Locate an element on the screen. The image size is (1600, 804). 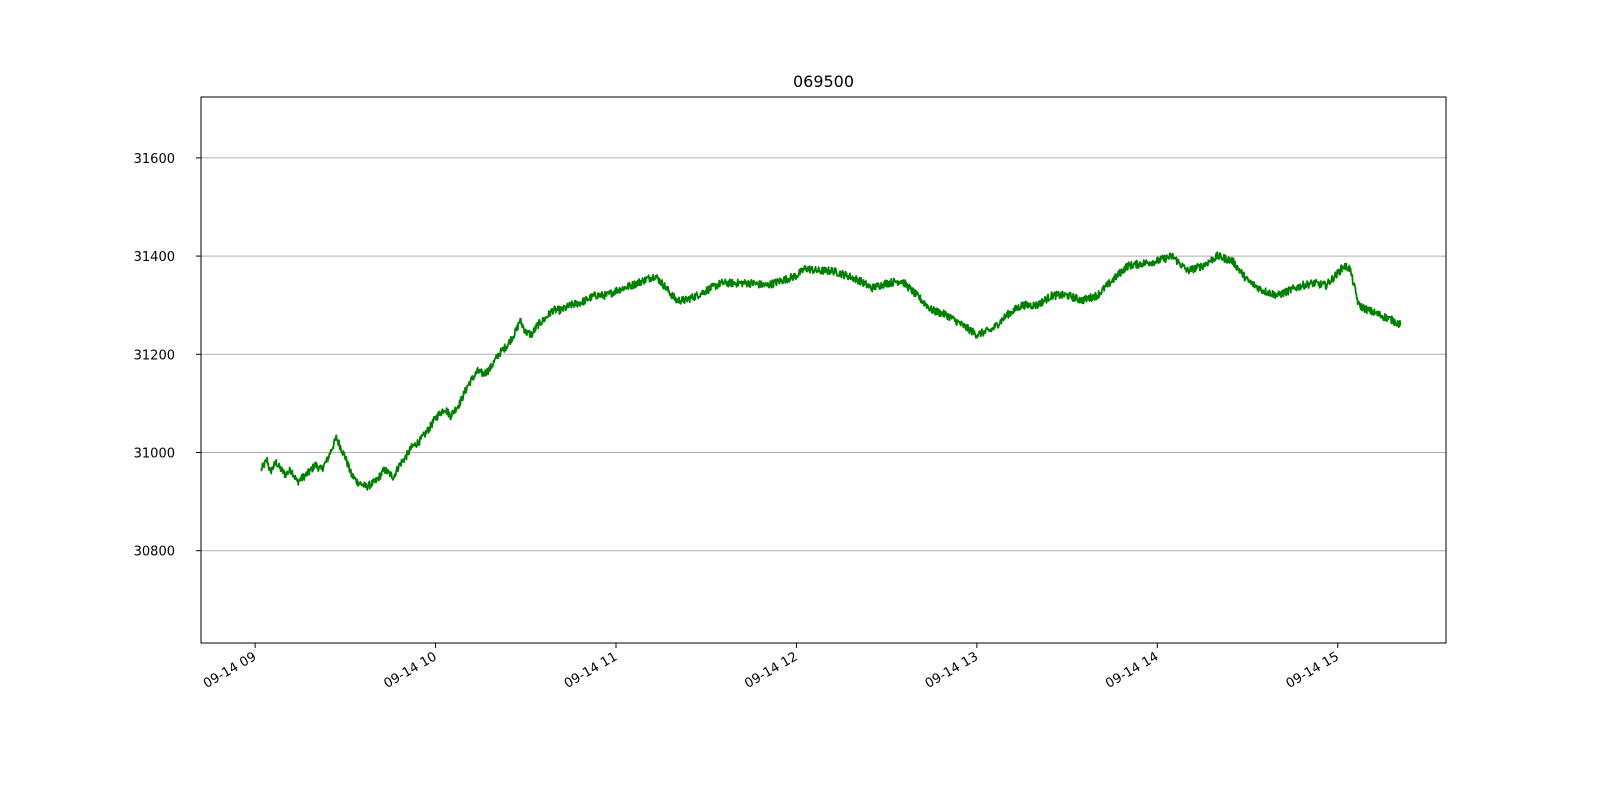
chart-title: 069500 is located at coordinates (823, 81).